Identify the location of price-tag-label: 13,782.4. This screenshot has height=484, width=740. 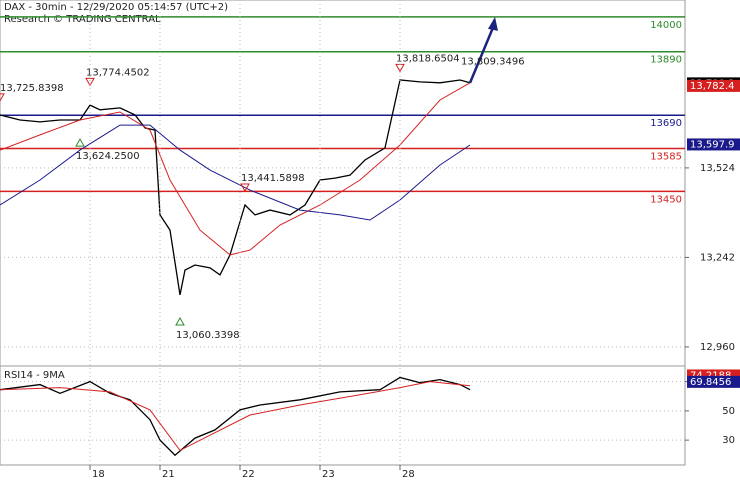
(712, 86).